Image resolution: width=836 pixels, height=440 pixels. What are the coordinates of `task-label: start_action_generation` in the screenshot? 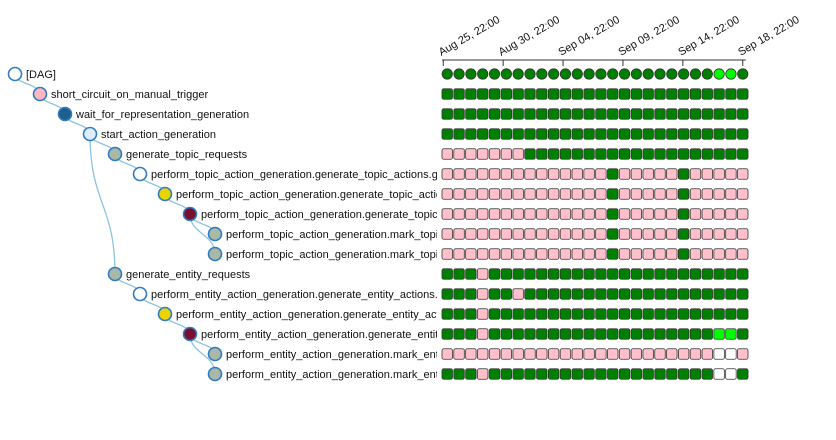 It's located at (158, 135).